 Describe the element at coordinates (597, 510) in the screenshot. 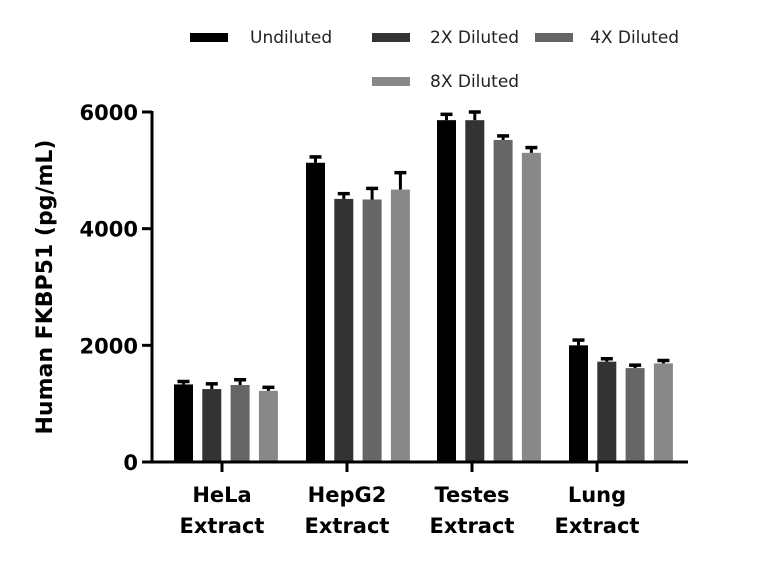

I see `x-tick-label: Lung Extract` at that location.